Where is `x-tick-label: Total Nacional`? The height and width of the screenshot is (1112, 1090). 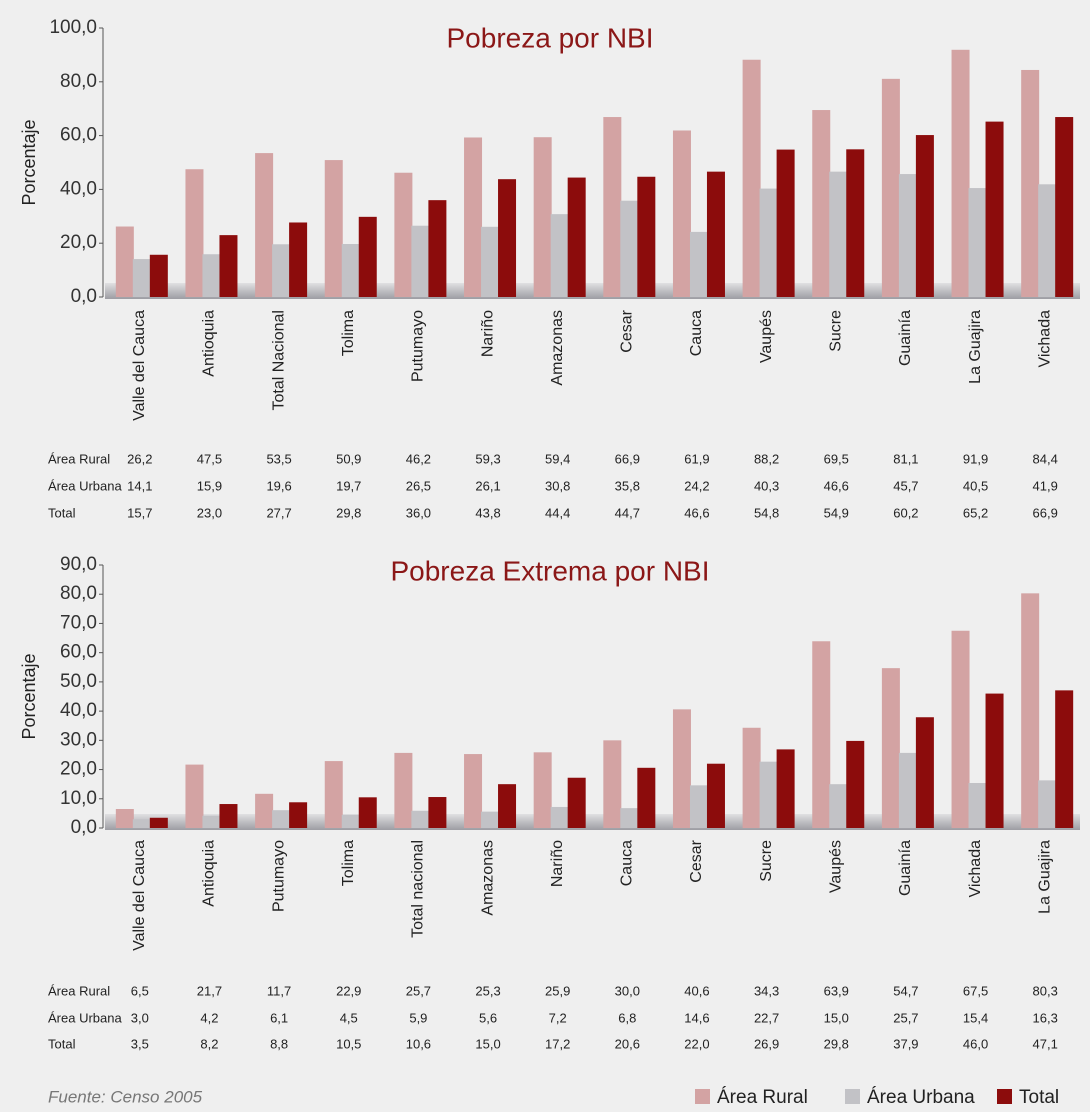 x-tick-label: Total Nacional is located at coordinates (278, 360).